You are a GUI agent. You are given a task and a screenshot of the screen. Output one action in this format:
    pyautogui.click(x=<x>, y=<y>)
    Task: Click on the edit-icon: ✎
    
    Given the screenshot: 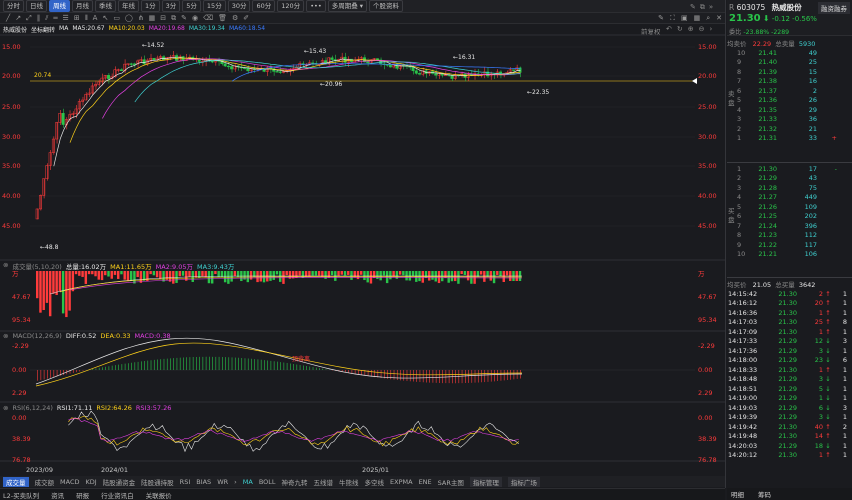 What is the action you would take?
    pyautogui.click(x=661, y=18)
    